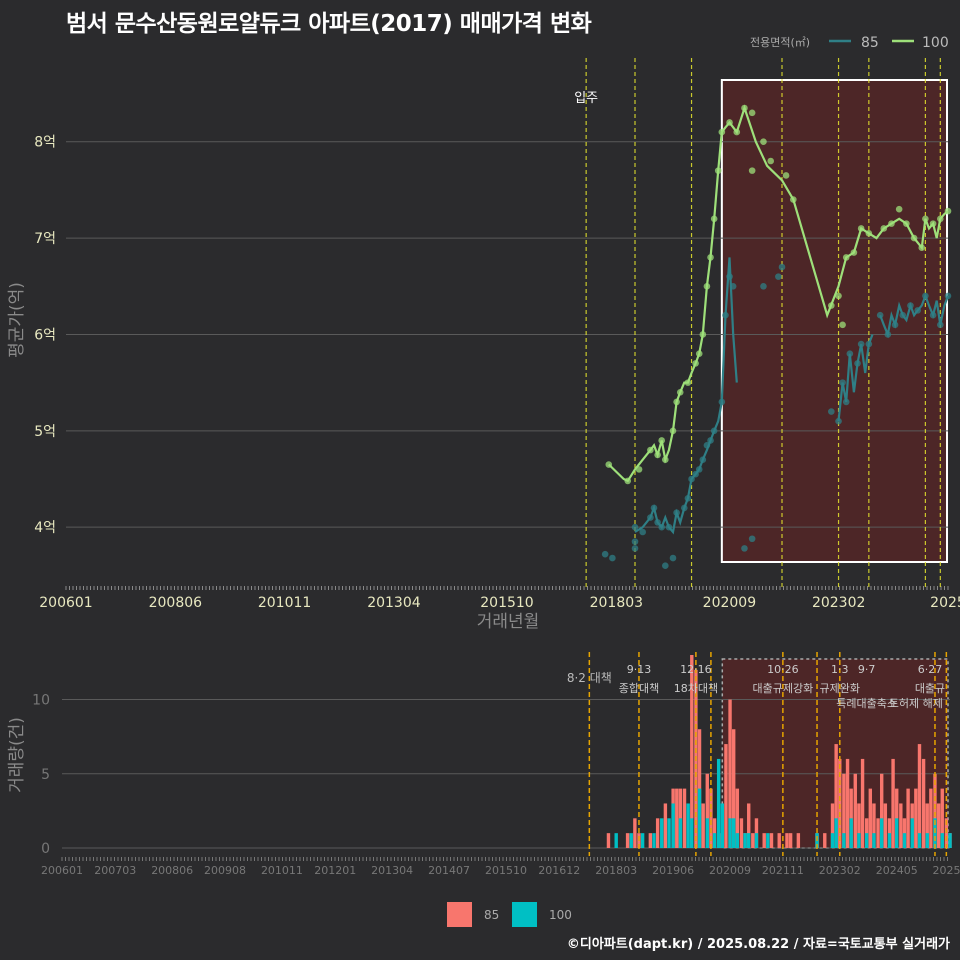 Image resolution: width=960 pixels, height=960 pixels. Describe the element at coordinates (897, 870) in the screenshot. I see `x-tick-label: 202405` at that location.